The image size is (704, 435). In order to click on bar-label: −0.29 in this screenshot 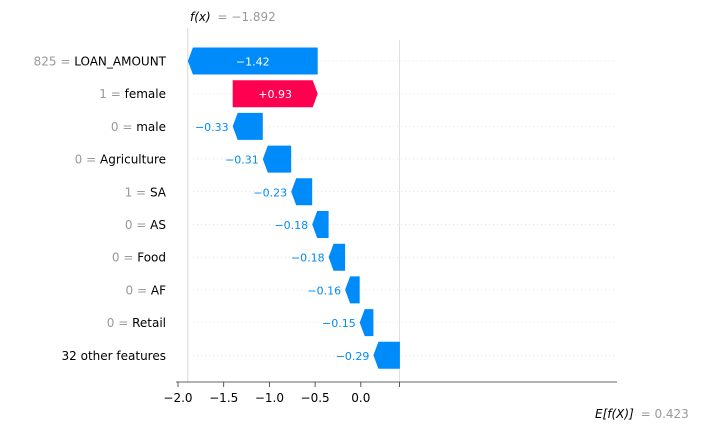, I will do `click(353, 356)`.